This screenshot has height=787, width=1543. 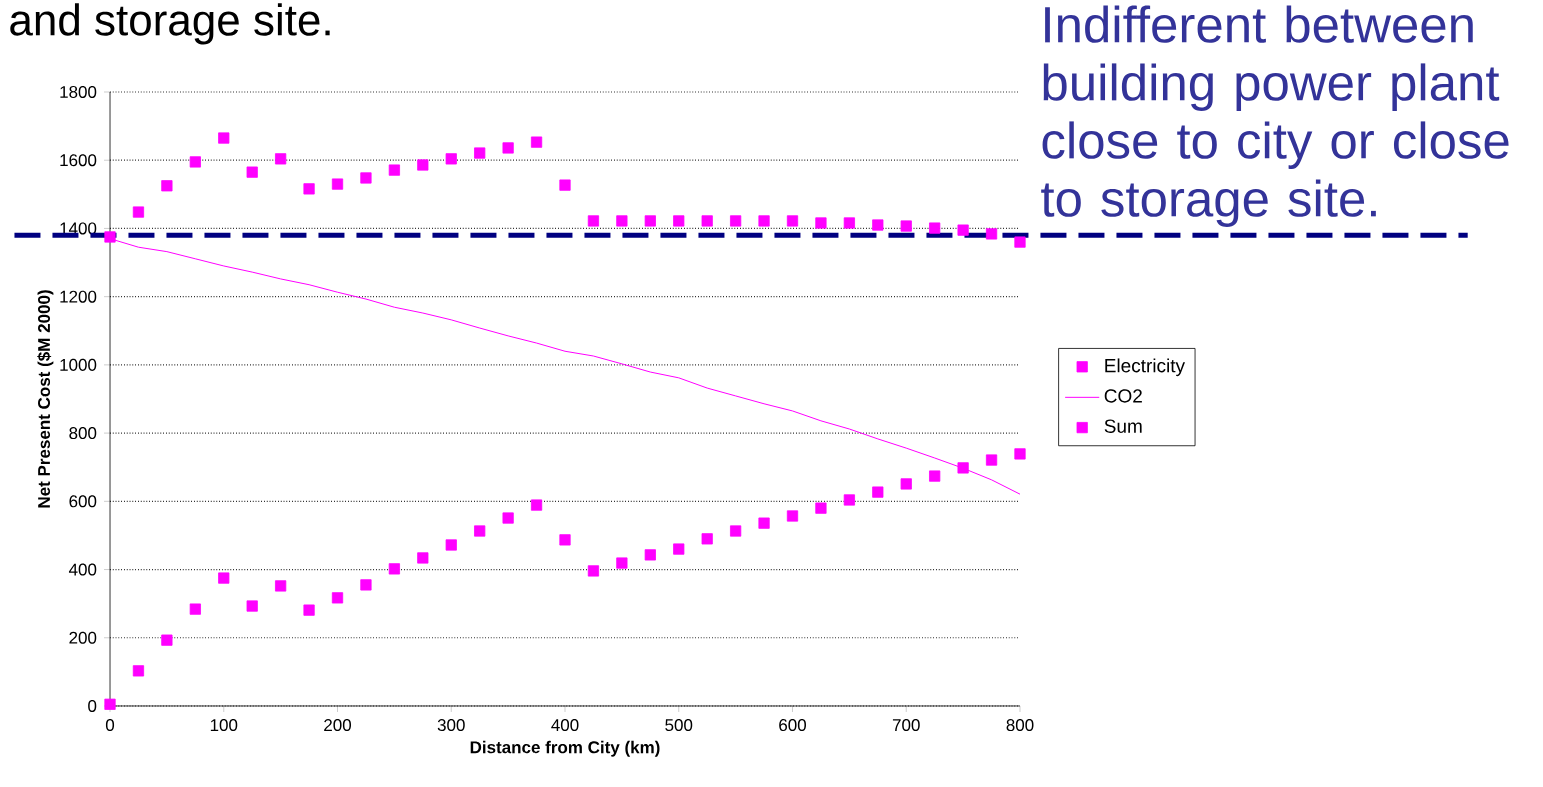 What do you see at coordinates (78, 160) in the screenshot?
I see `y-tick-label: 1600` at bounding box center [78, 160].